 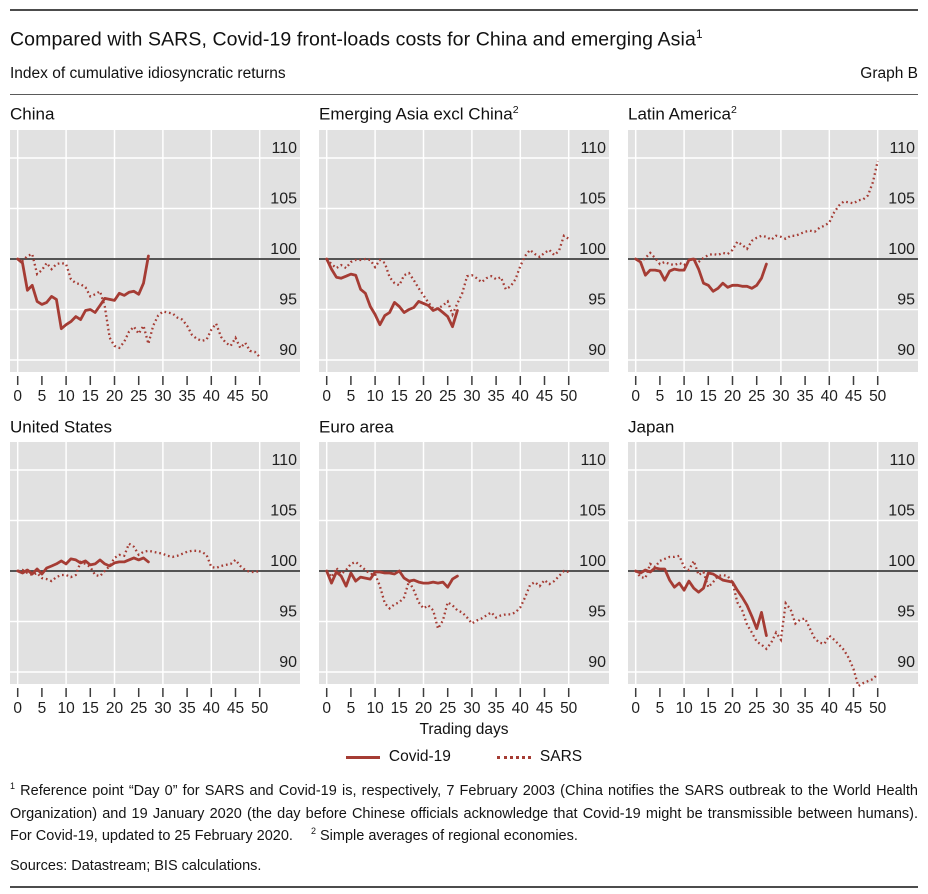 I want to click on legend-label-sars: SARS, so click(x=561, y=757).